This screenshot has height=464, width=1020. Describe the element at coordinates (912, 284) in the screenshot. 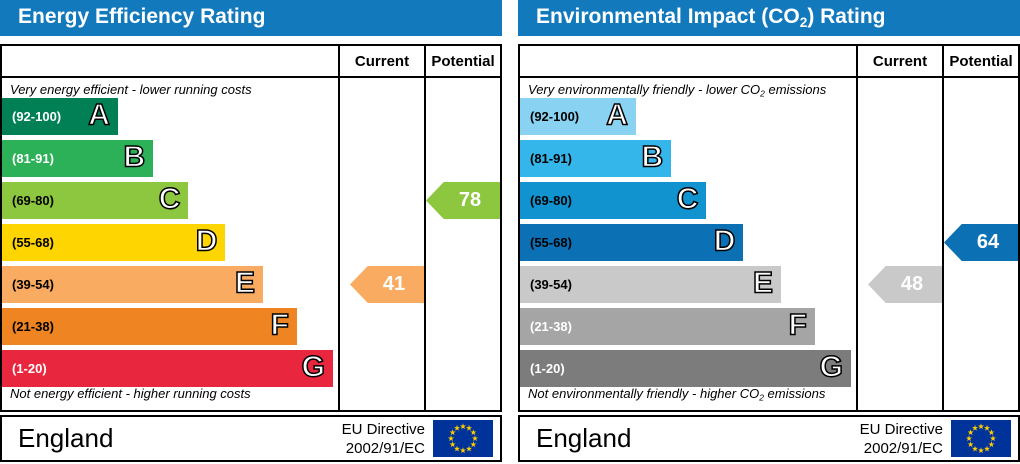

I see `current-rating-value: 48` at that location.